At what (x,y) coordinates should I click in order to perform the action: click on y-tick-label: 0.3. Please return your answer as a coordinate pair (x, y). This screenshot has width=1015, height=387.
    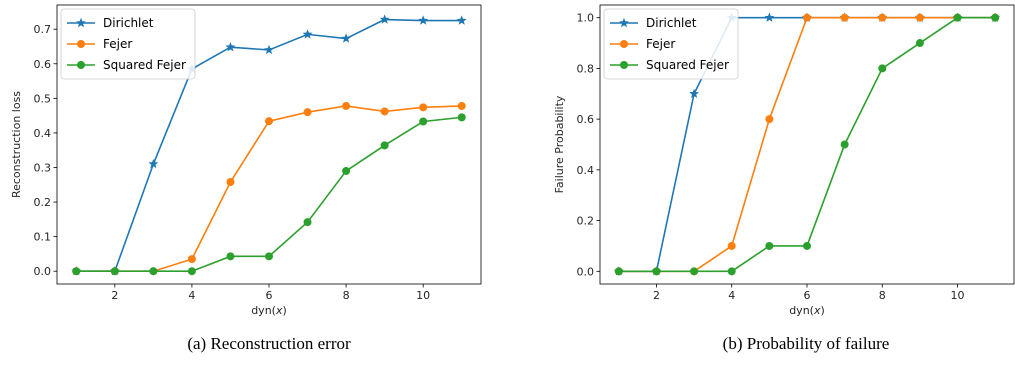
    Looking at the image, I should click on (43, 167).